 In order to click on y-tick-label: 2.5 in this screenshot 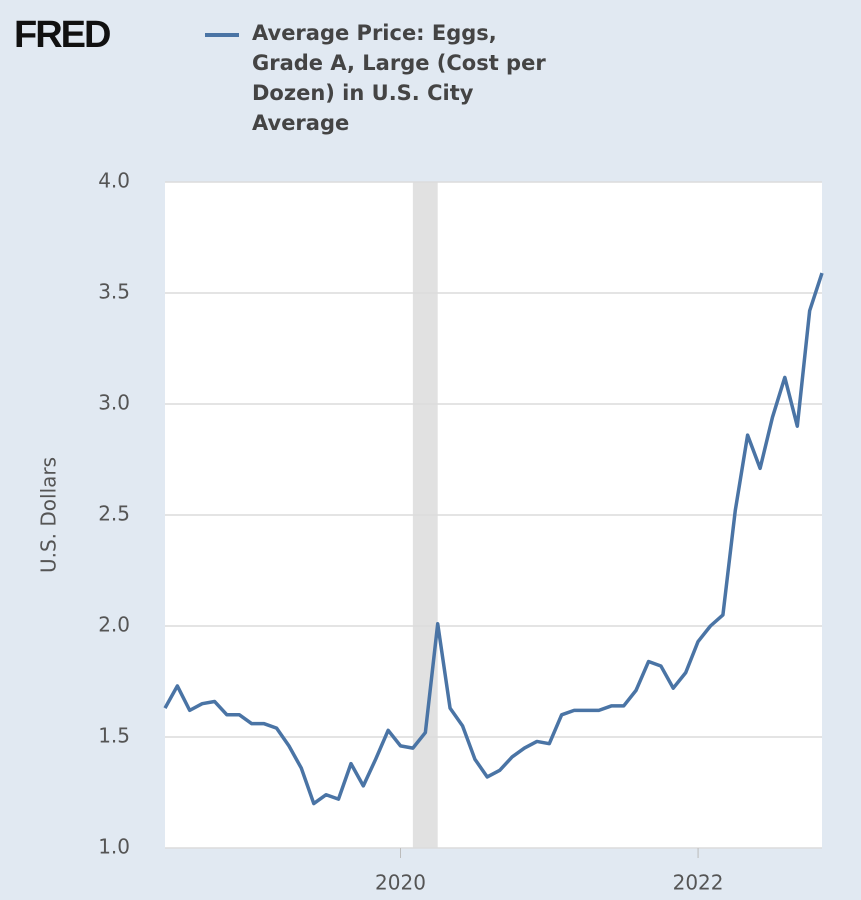, I will do `click(114, 514)`.